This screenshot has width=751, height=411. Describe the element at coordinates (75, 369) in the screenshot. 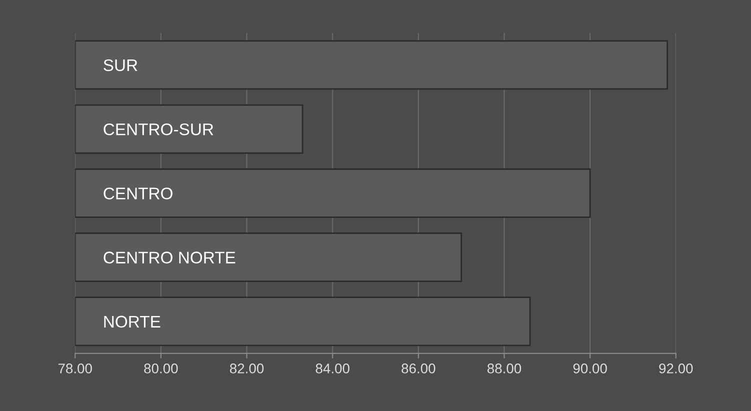

I see `x-tick-label: 78.00` at that location.